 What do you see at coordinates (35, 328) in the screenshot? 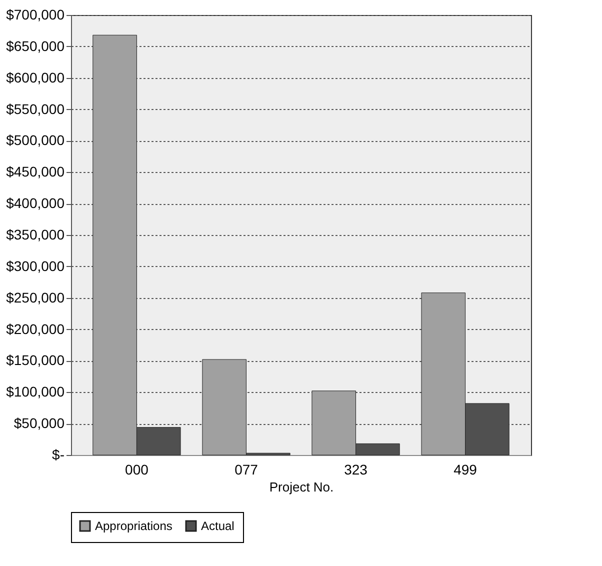
I see `y-tick-label: $200,000` at bounding box center [35, 328].